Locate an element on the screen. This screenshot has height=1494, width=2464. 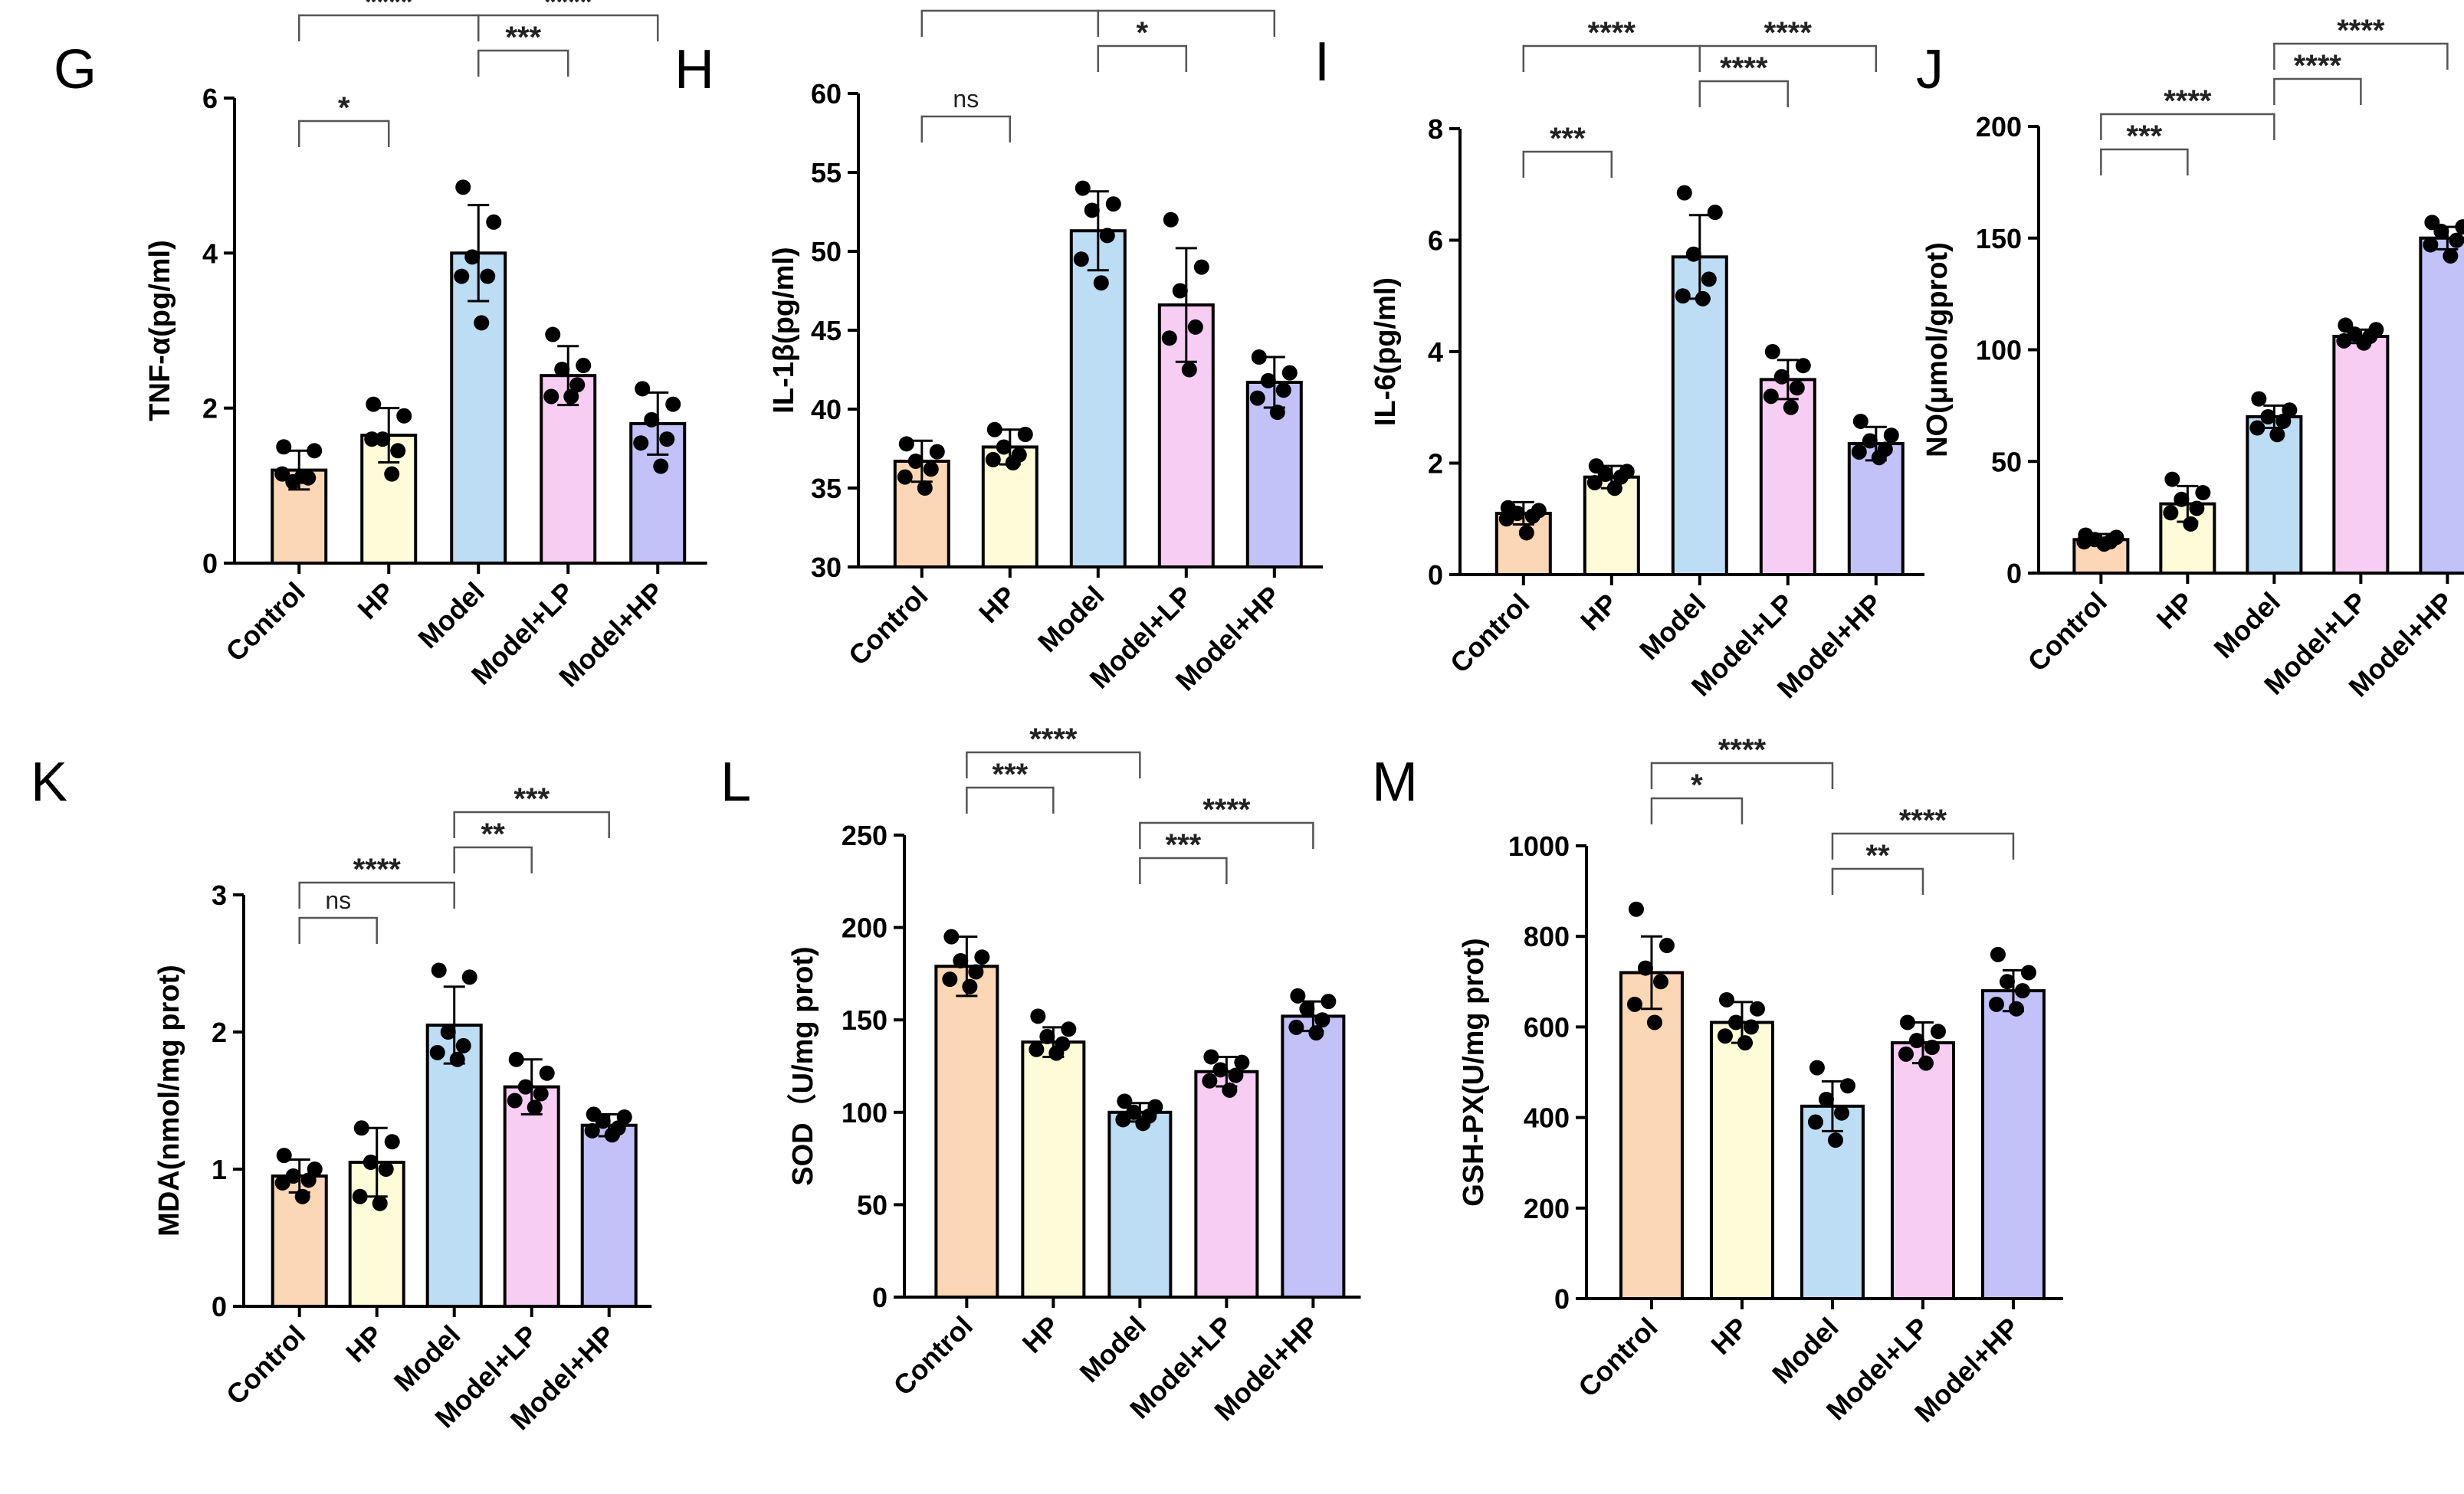
y-tick-label: 8 is located at coordinates (1435, 129).